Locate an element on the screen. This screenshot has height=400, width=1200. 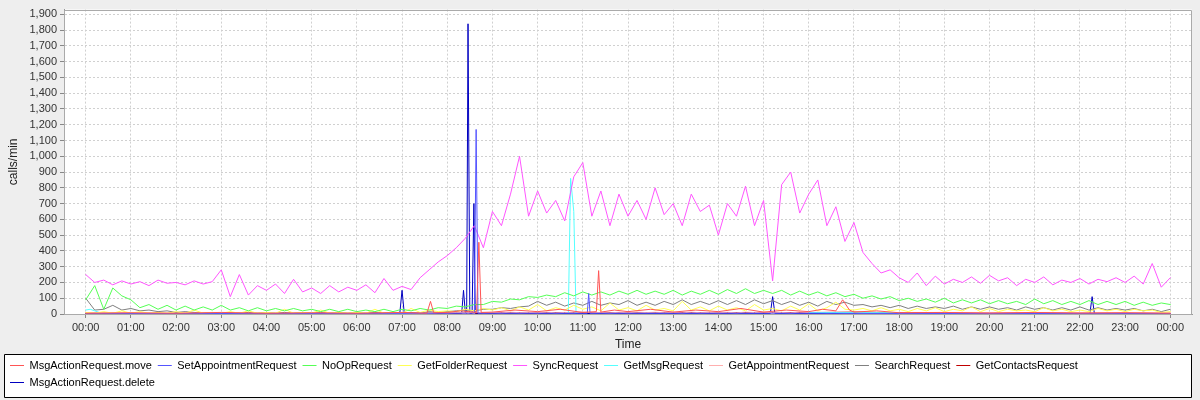
x-tick-label: 08:00 is located at coordinates (447, 326).